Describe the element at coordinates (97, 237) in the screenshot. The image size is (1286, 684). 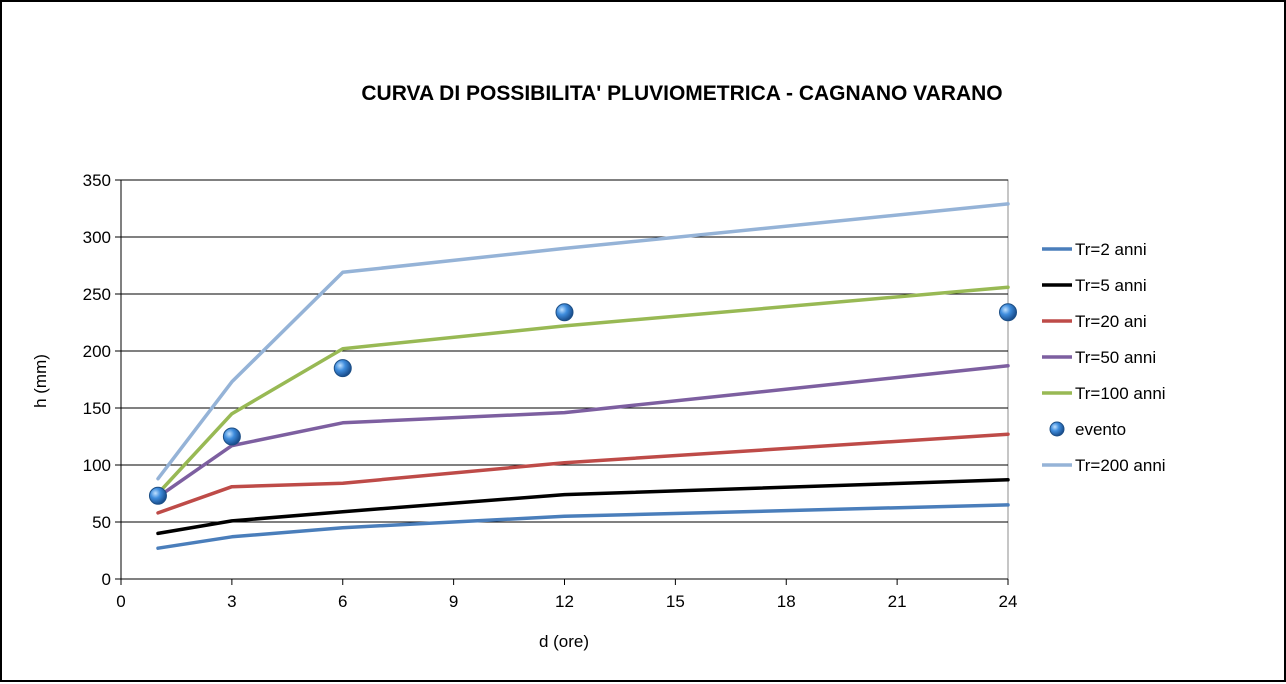
I see `y-tick-label: 300` at that location.